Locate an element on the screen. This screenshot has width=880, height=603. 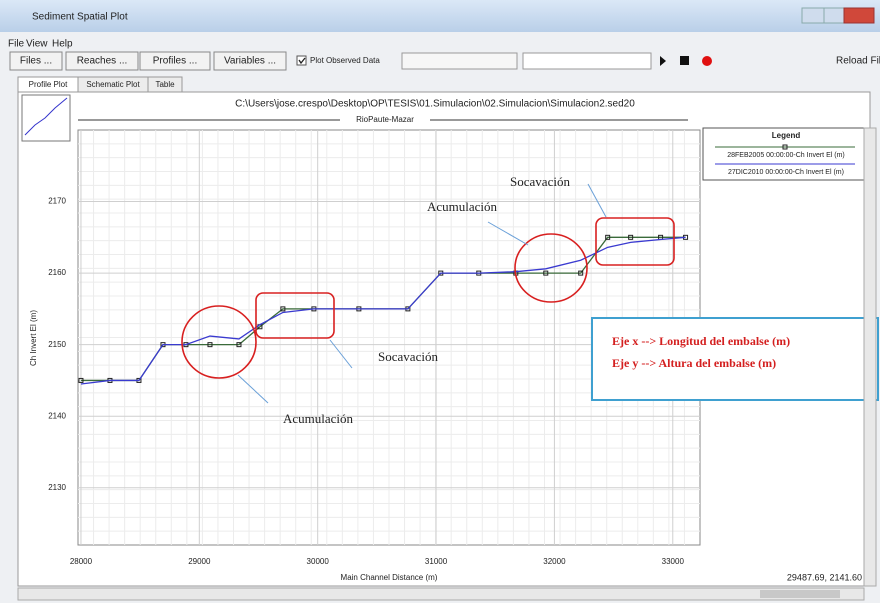
title-bar is located at coordinates (440, 16).